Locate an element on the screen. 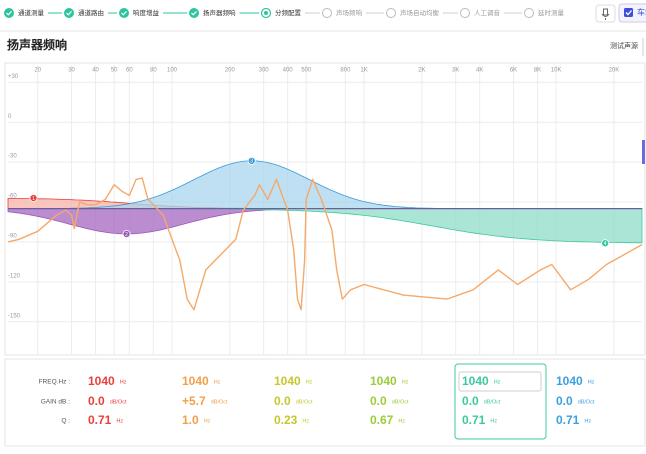 This screenshot has height=454, width=646. test-source-button: 测试声源 is located at coordinates (624, 45).